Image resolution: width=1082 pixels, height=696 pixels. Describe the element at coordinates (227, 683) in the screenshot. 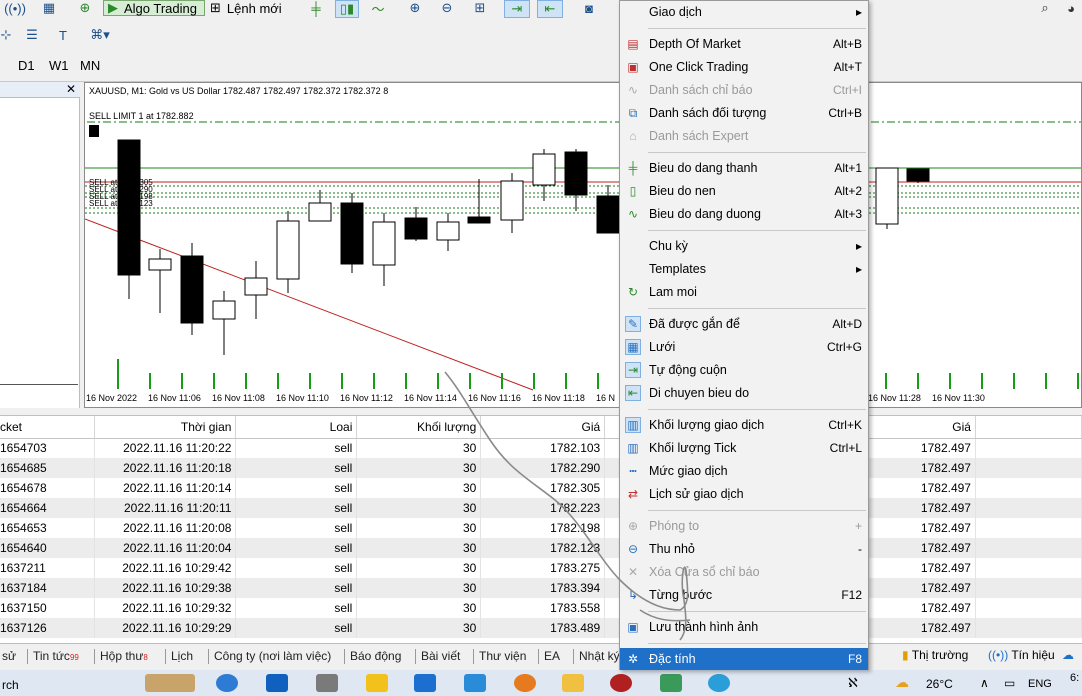

I see `edge-icon` at that location.